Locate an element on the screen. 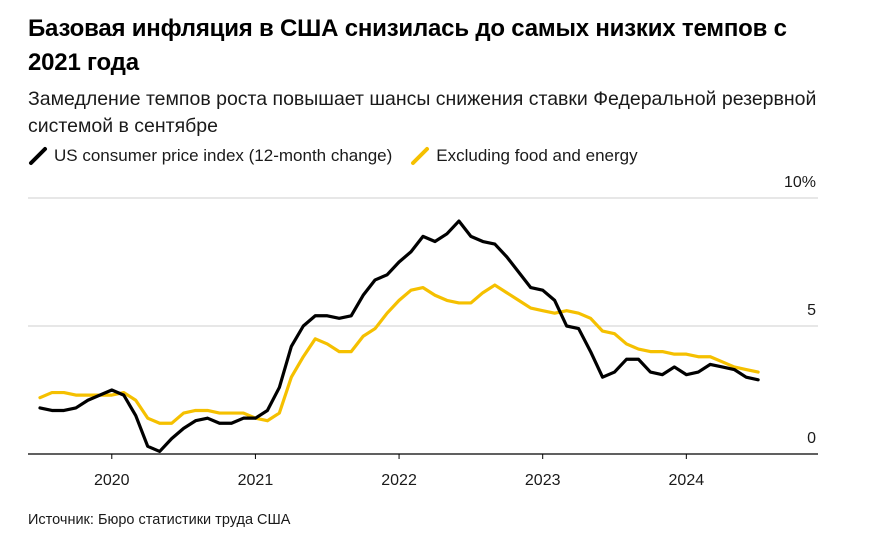  y-tick-label: 10% is located at coordinates (800, 182).